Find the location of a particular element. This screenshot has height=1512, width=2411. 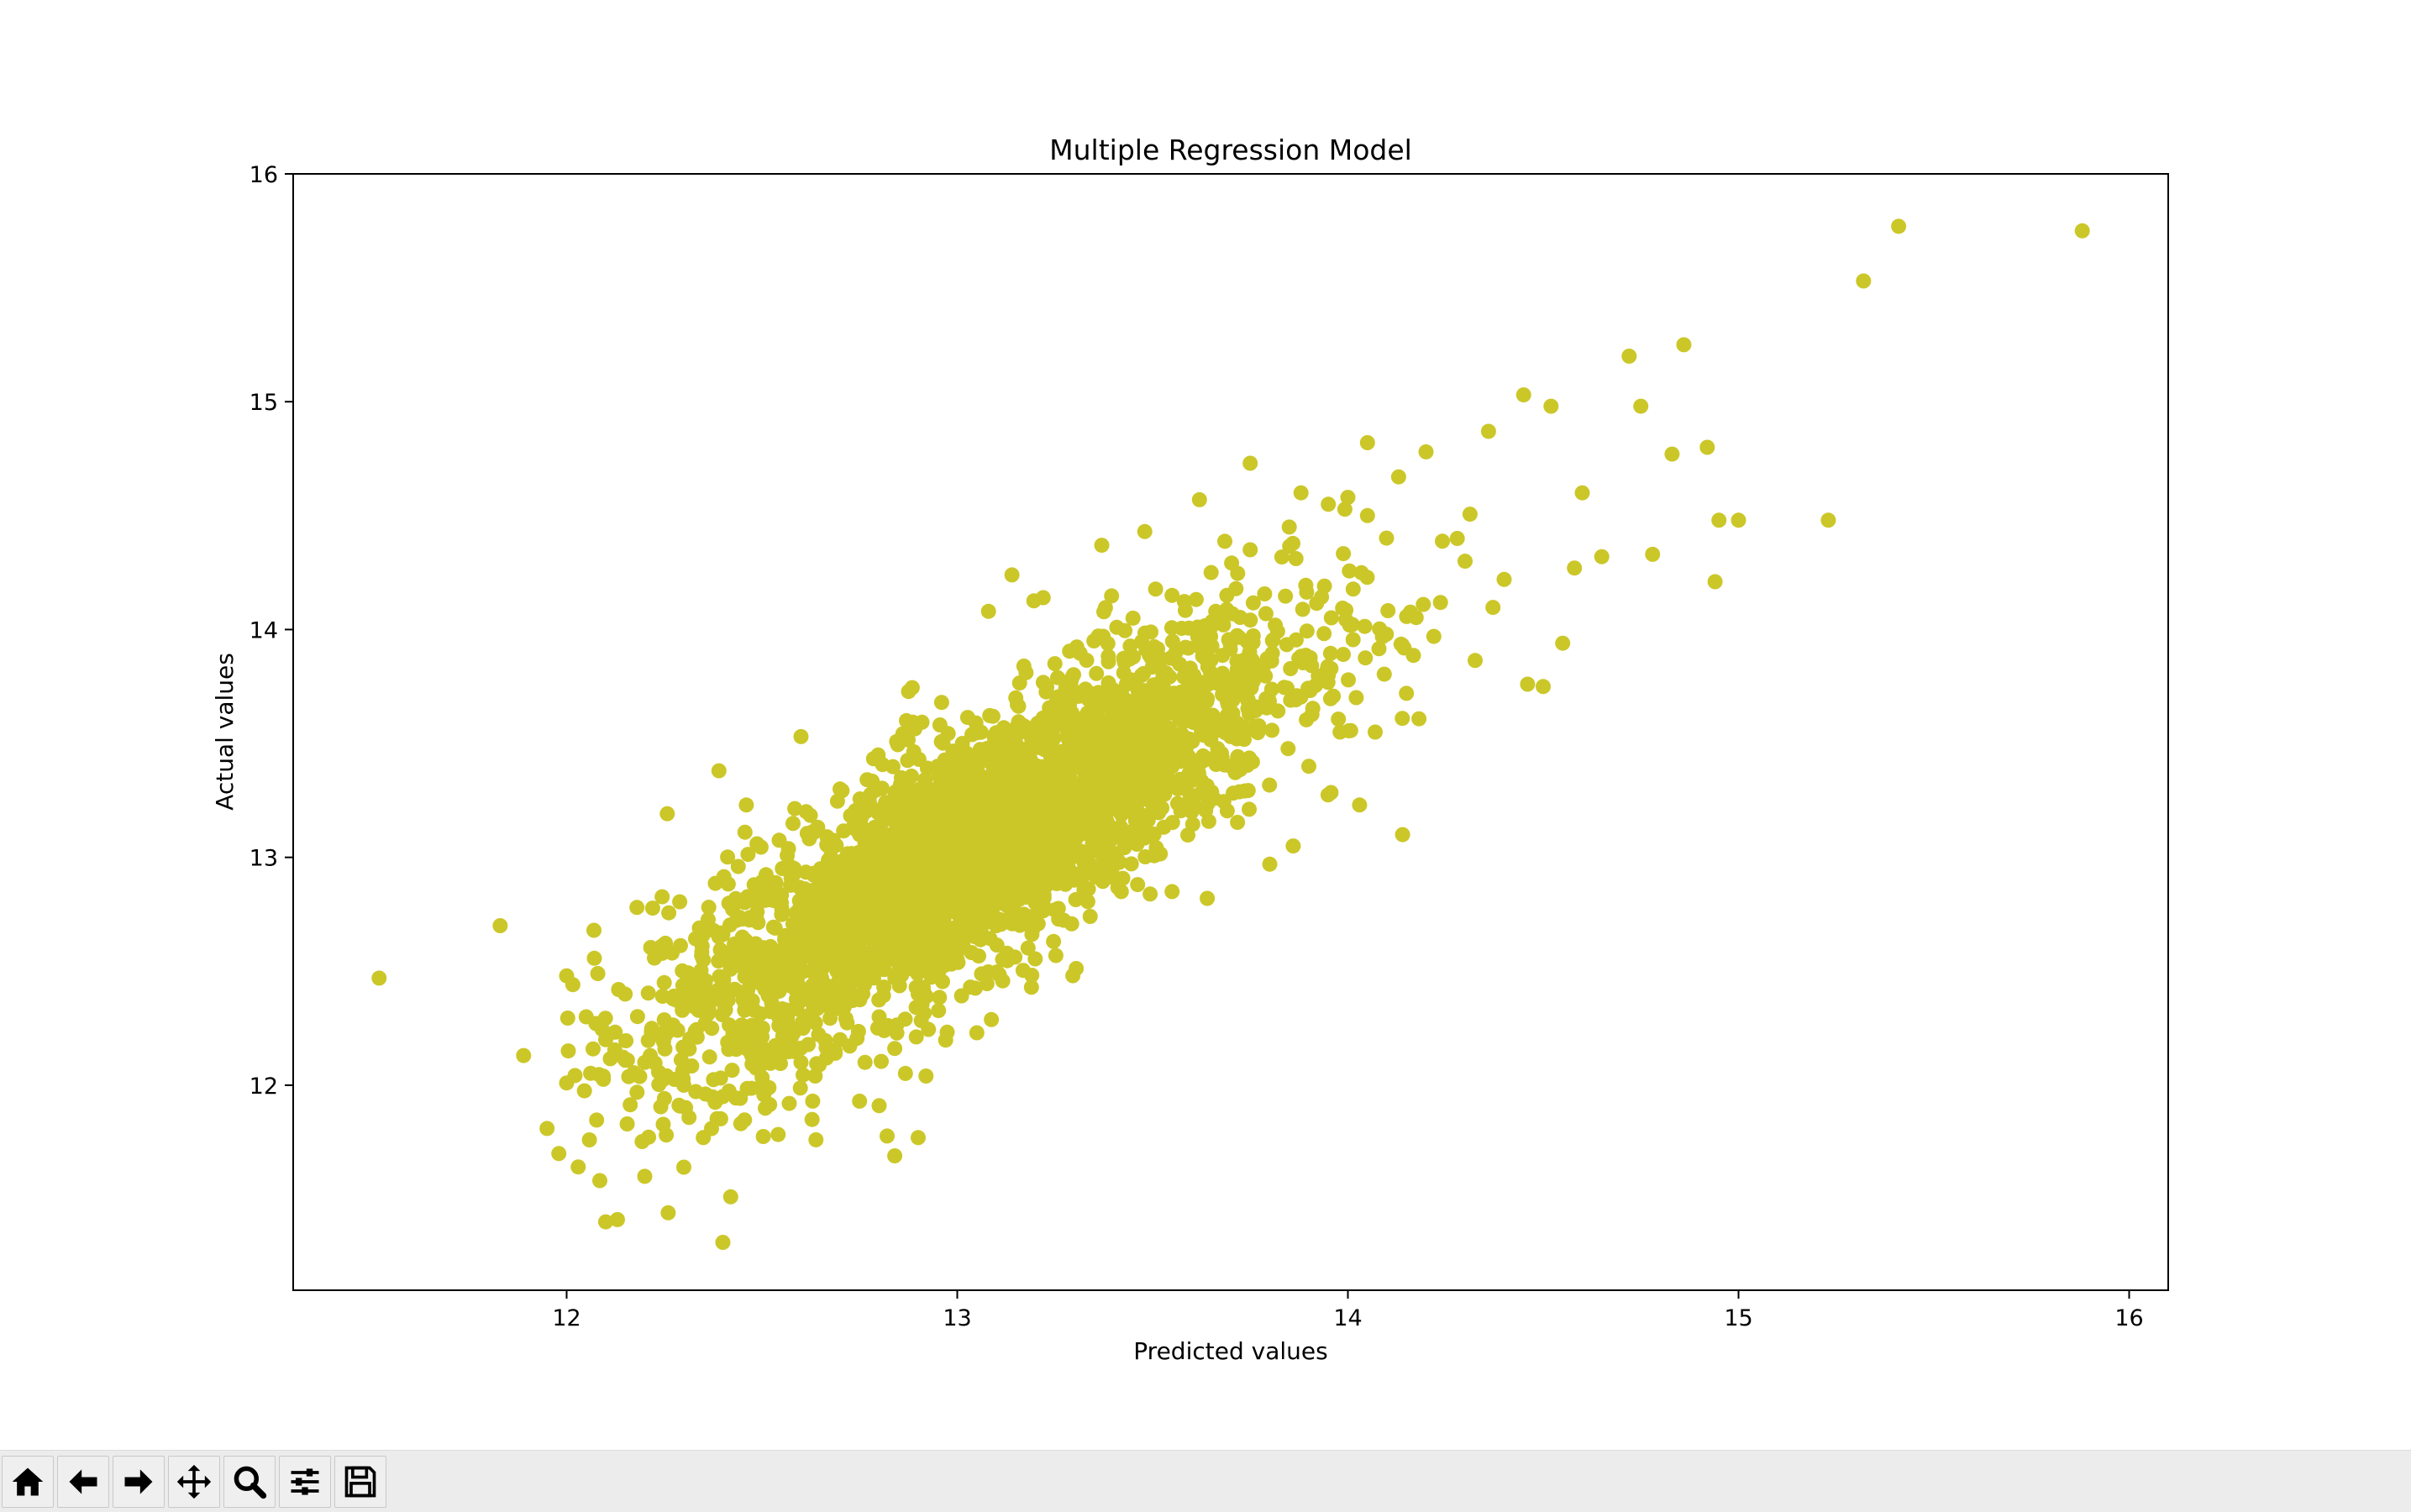

x-axis-ticks: 12 13 14 15 16 is located at coordinates (1348, 1310).